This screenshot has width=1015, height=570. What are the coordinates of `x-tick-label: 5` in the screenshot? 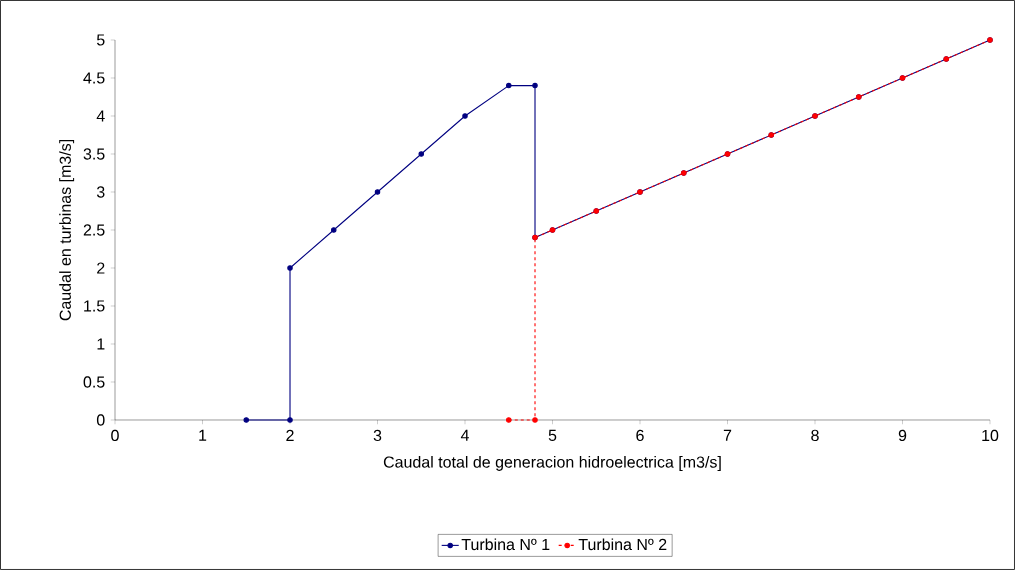 It's located at (552, 435).